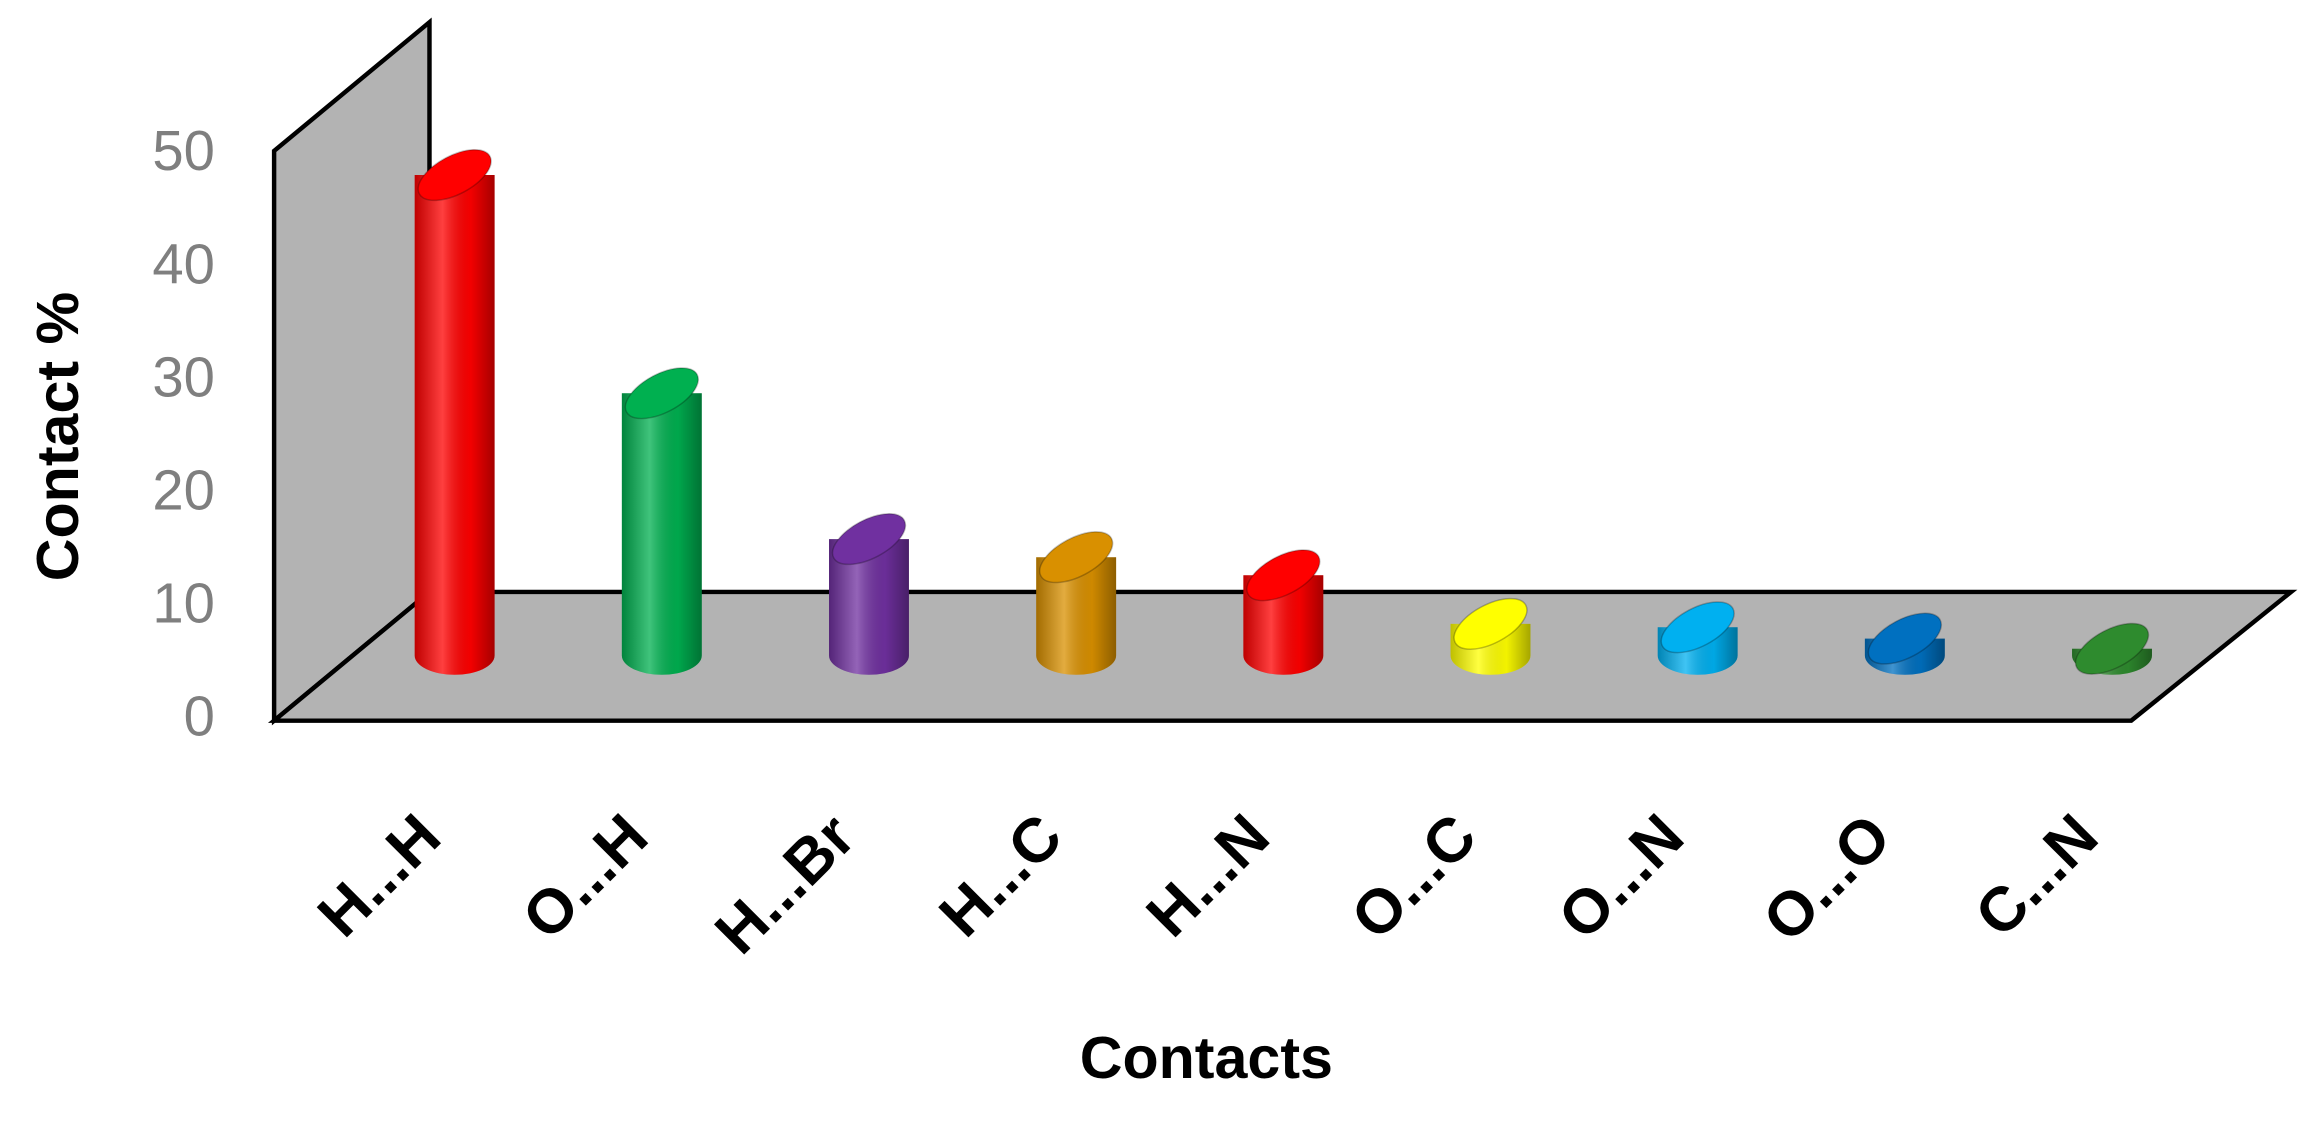 This screenshot has width=2321, height=1135. Describe the element at coordinates (1206, 1057) in the screenshot. I see `x-axis-title: Contacts` at that location.